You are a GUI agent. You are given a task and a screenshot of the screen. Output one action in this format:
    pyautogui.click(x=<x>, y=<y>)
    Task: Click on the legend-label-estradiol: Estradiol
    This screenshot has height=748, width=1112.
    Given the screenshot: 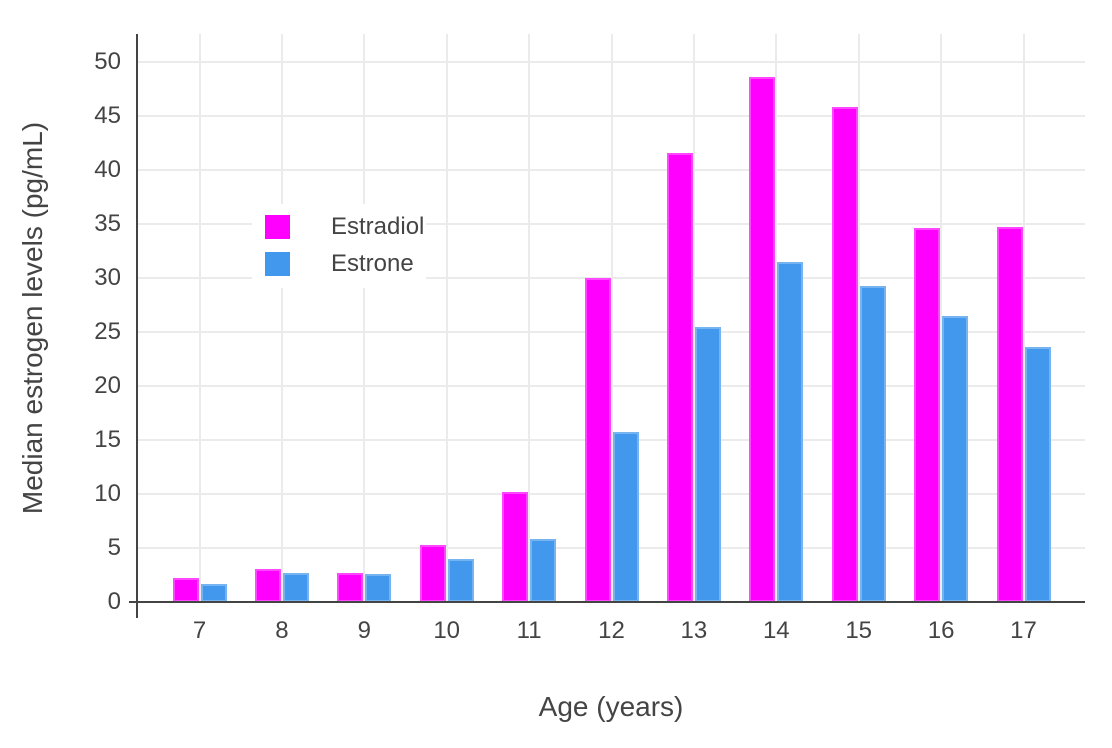 What is the action you would take?
    pyautogui.click(x=378, y=226)
    